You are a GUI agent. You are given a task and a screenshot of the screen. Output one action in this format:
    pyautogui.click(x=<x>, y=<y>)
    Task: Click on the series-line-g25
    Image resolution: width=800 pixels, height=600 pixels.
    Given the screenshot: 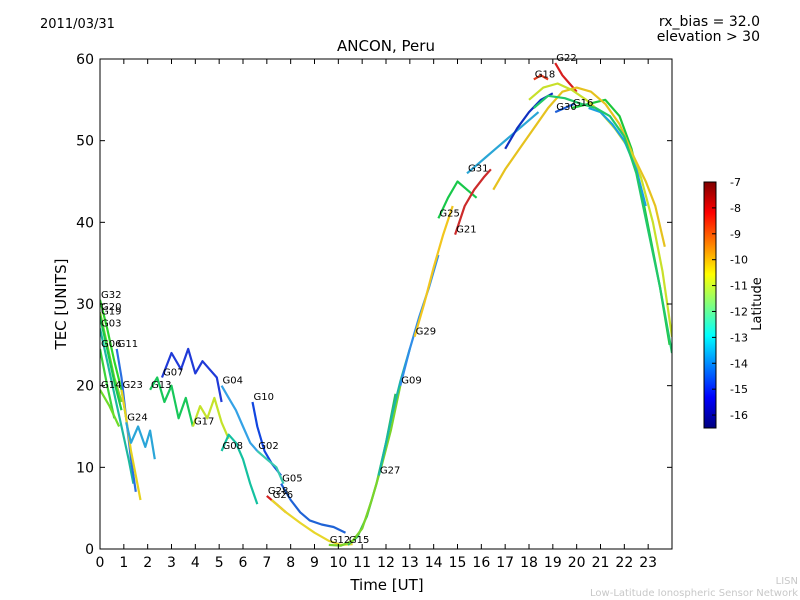 What is the action you would take?
    pyautogui.click(x=457, y=199)
    